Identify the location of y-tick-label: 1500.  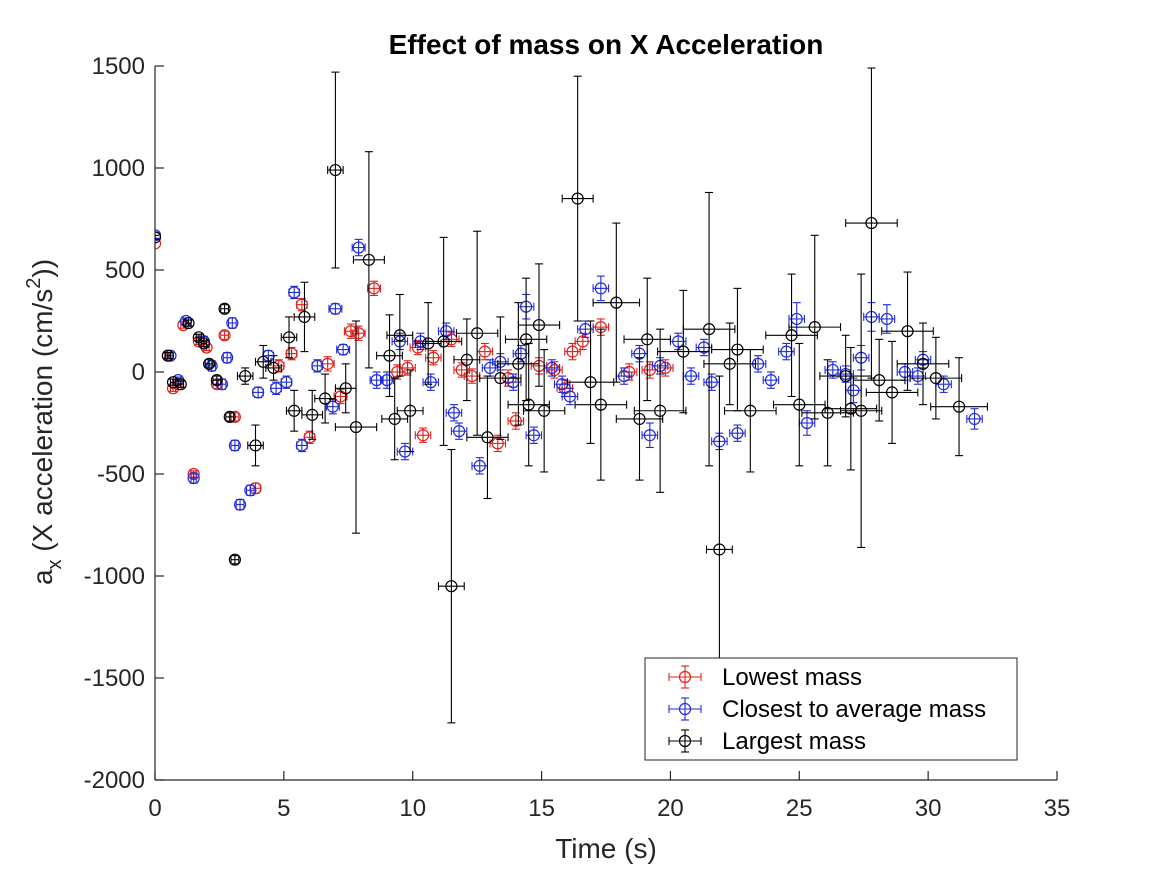
(118, 66).